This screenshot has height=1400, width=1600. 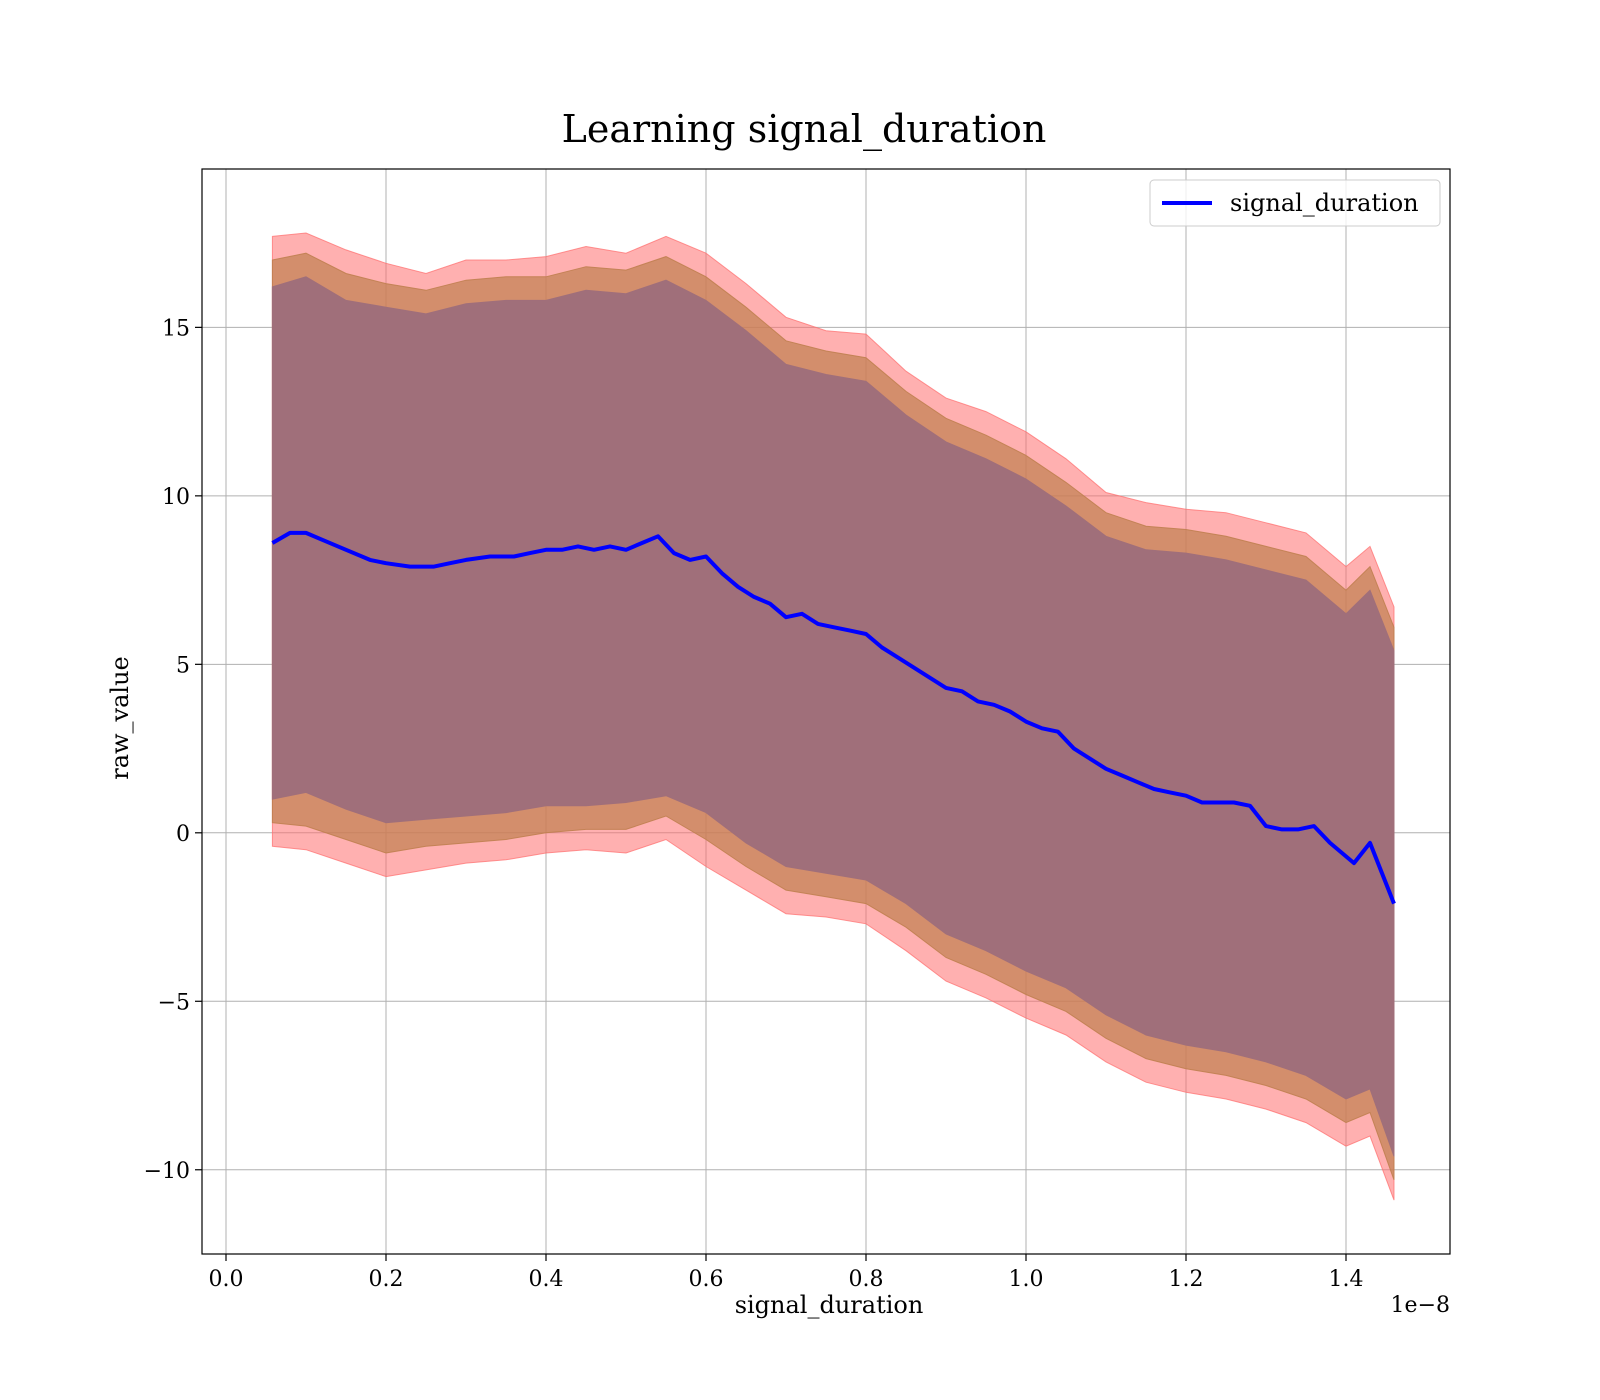 What do you see at coordinates (167, 1171) in the screenshot?
I see `y-tick-label: −10` at bounding box center [167, 1171].